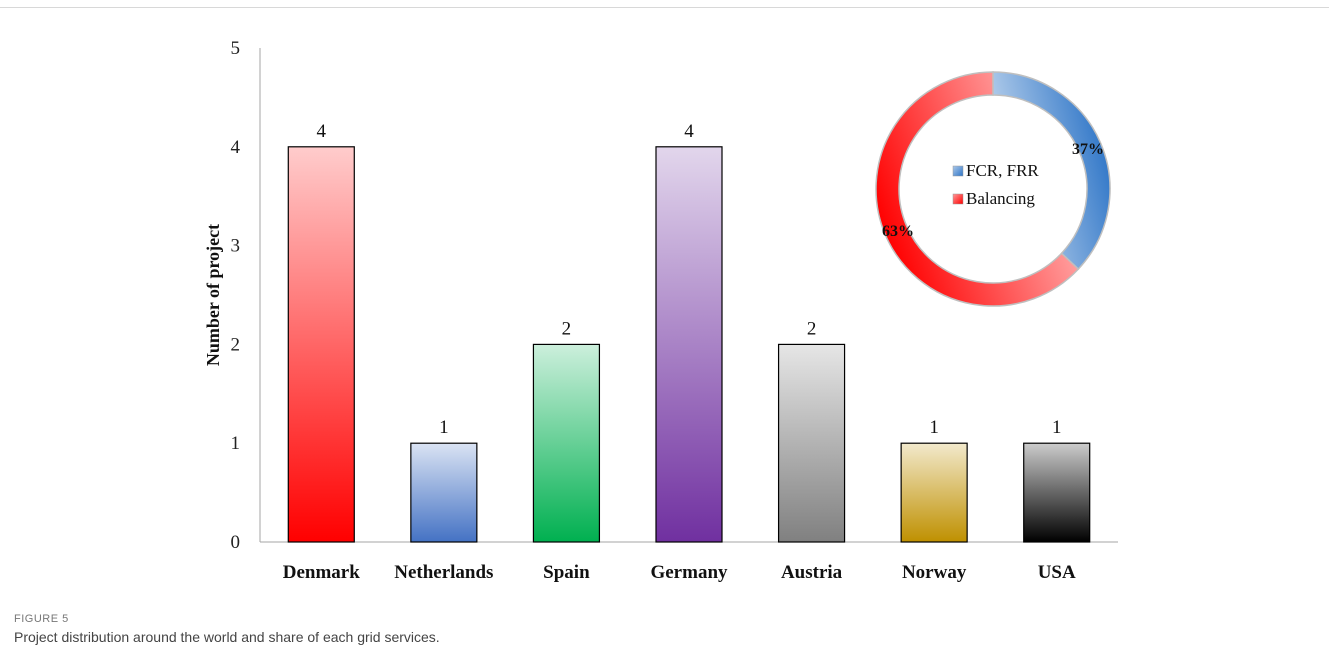 The height and width of the screenshot is (669, 1329). What do you see at coordinates (236, 443) in the screenshot?
I see `y-tick-label: 1` at bounding box center [236, 443].